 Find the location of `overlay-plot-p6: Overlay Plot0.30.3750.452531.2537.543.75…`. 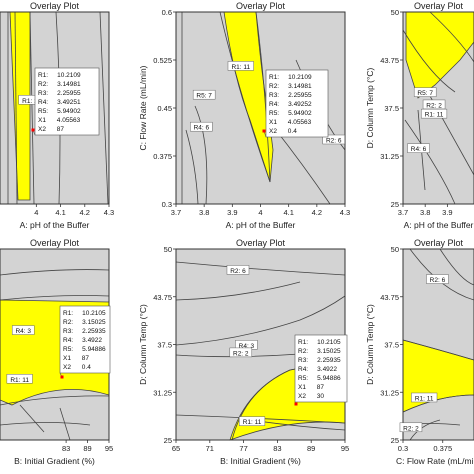

overlay-plot-p6: Overlay Plot0.30.3750.452531.2537.543.75… is located at coordinates (419, 352).